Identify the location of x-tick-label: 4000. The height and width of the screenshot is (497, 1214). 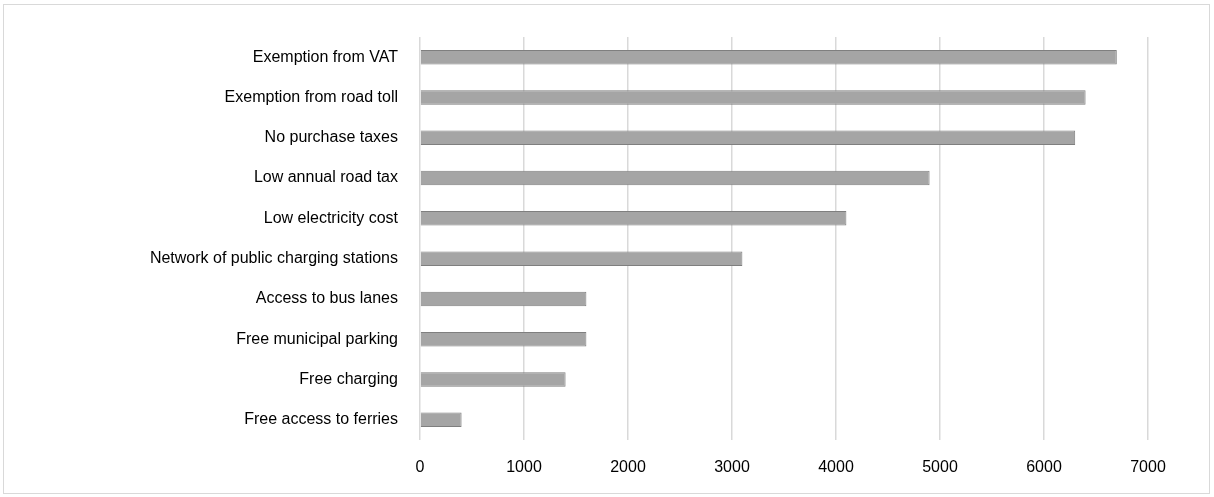
(836, 467).